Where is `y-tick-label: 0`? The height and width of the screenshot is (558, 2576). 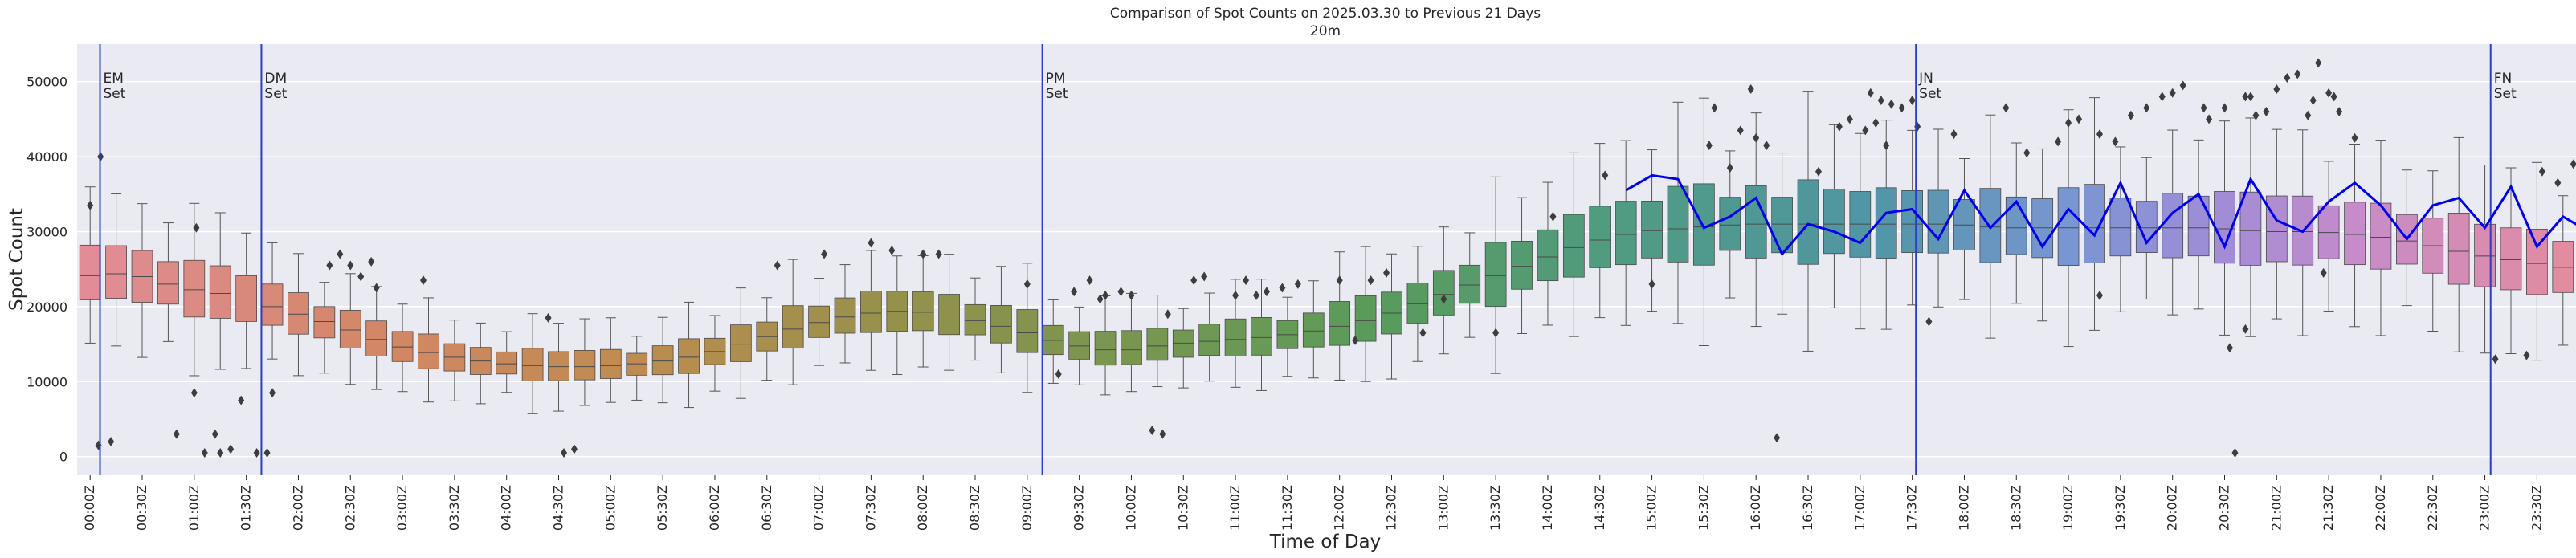 y-tick-label: 0 is located at coordinates (63, 457).